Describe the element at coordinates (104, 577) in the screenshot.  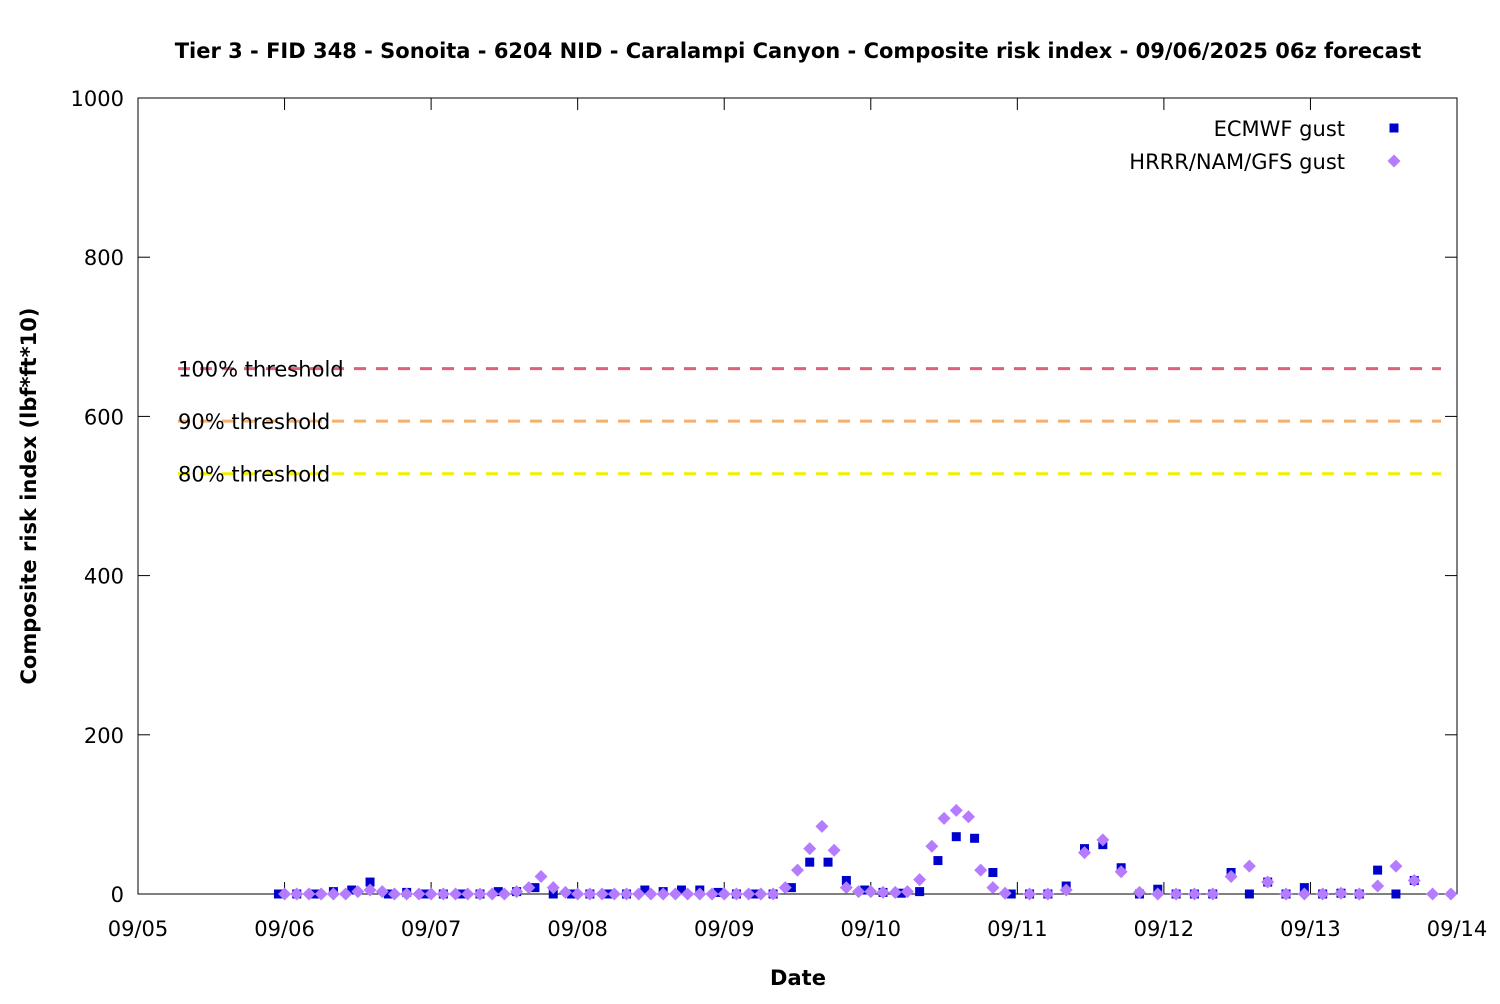
I see `y-tick-label: 400` at that location.